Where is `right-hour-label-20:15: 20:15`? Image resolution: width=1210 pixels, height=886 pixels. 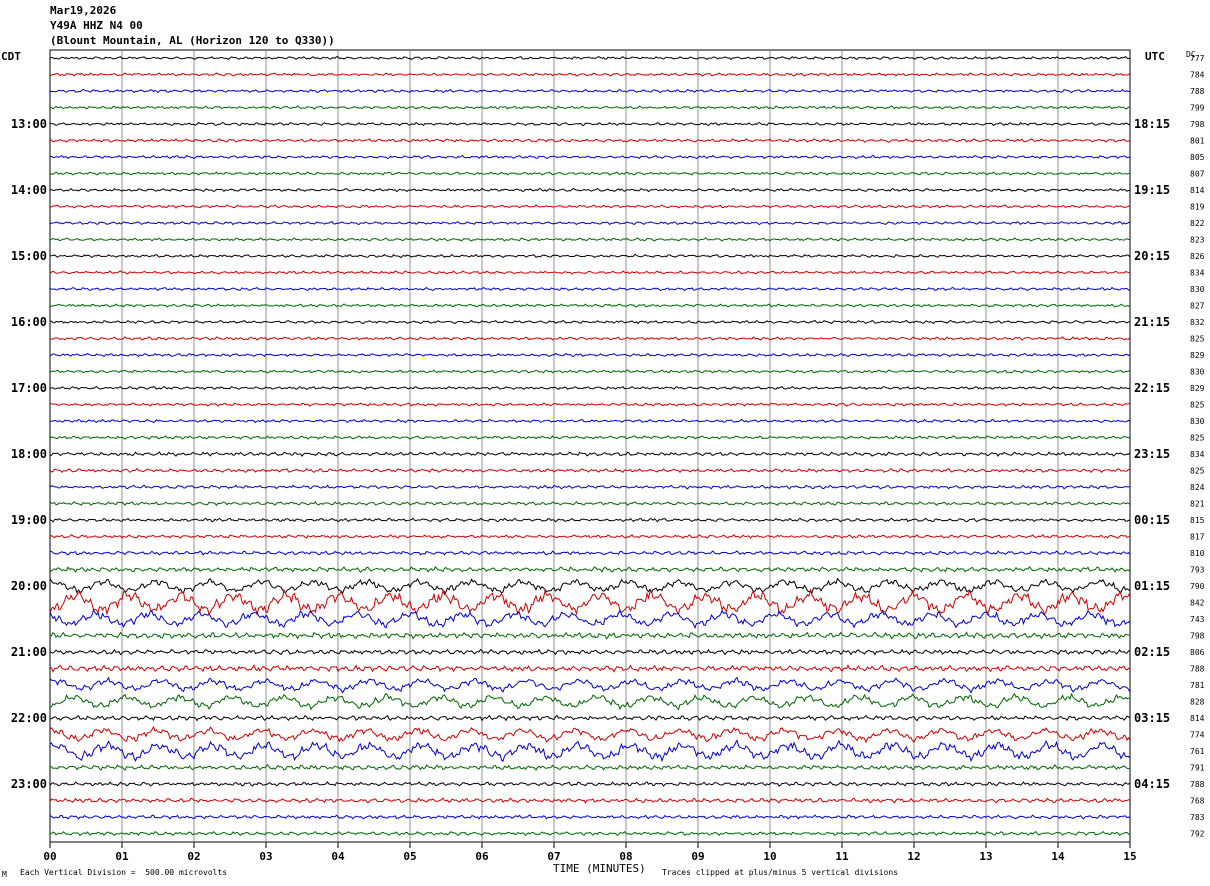 right-hour-label-20:15: 20:15 is located at coordinates (1152, 256).